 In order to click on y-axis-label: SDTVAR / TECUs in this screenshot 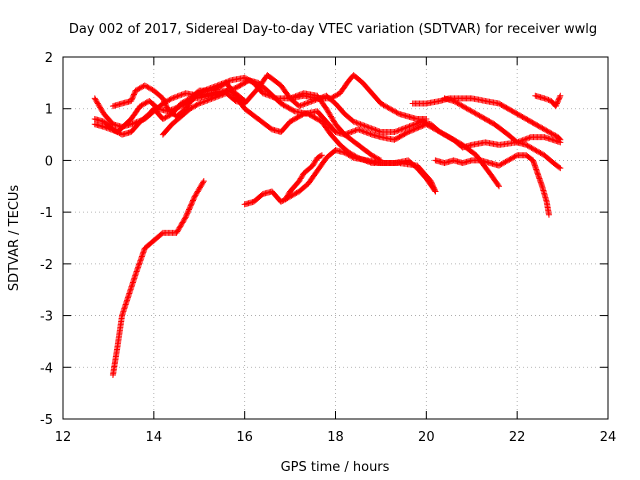, I will do `click(14, 238)`.